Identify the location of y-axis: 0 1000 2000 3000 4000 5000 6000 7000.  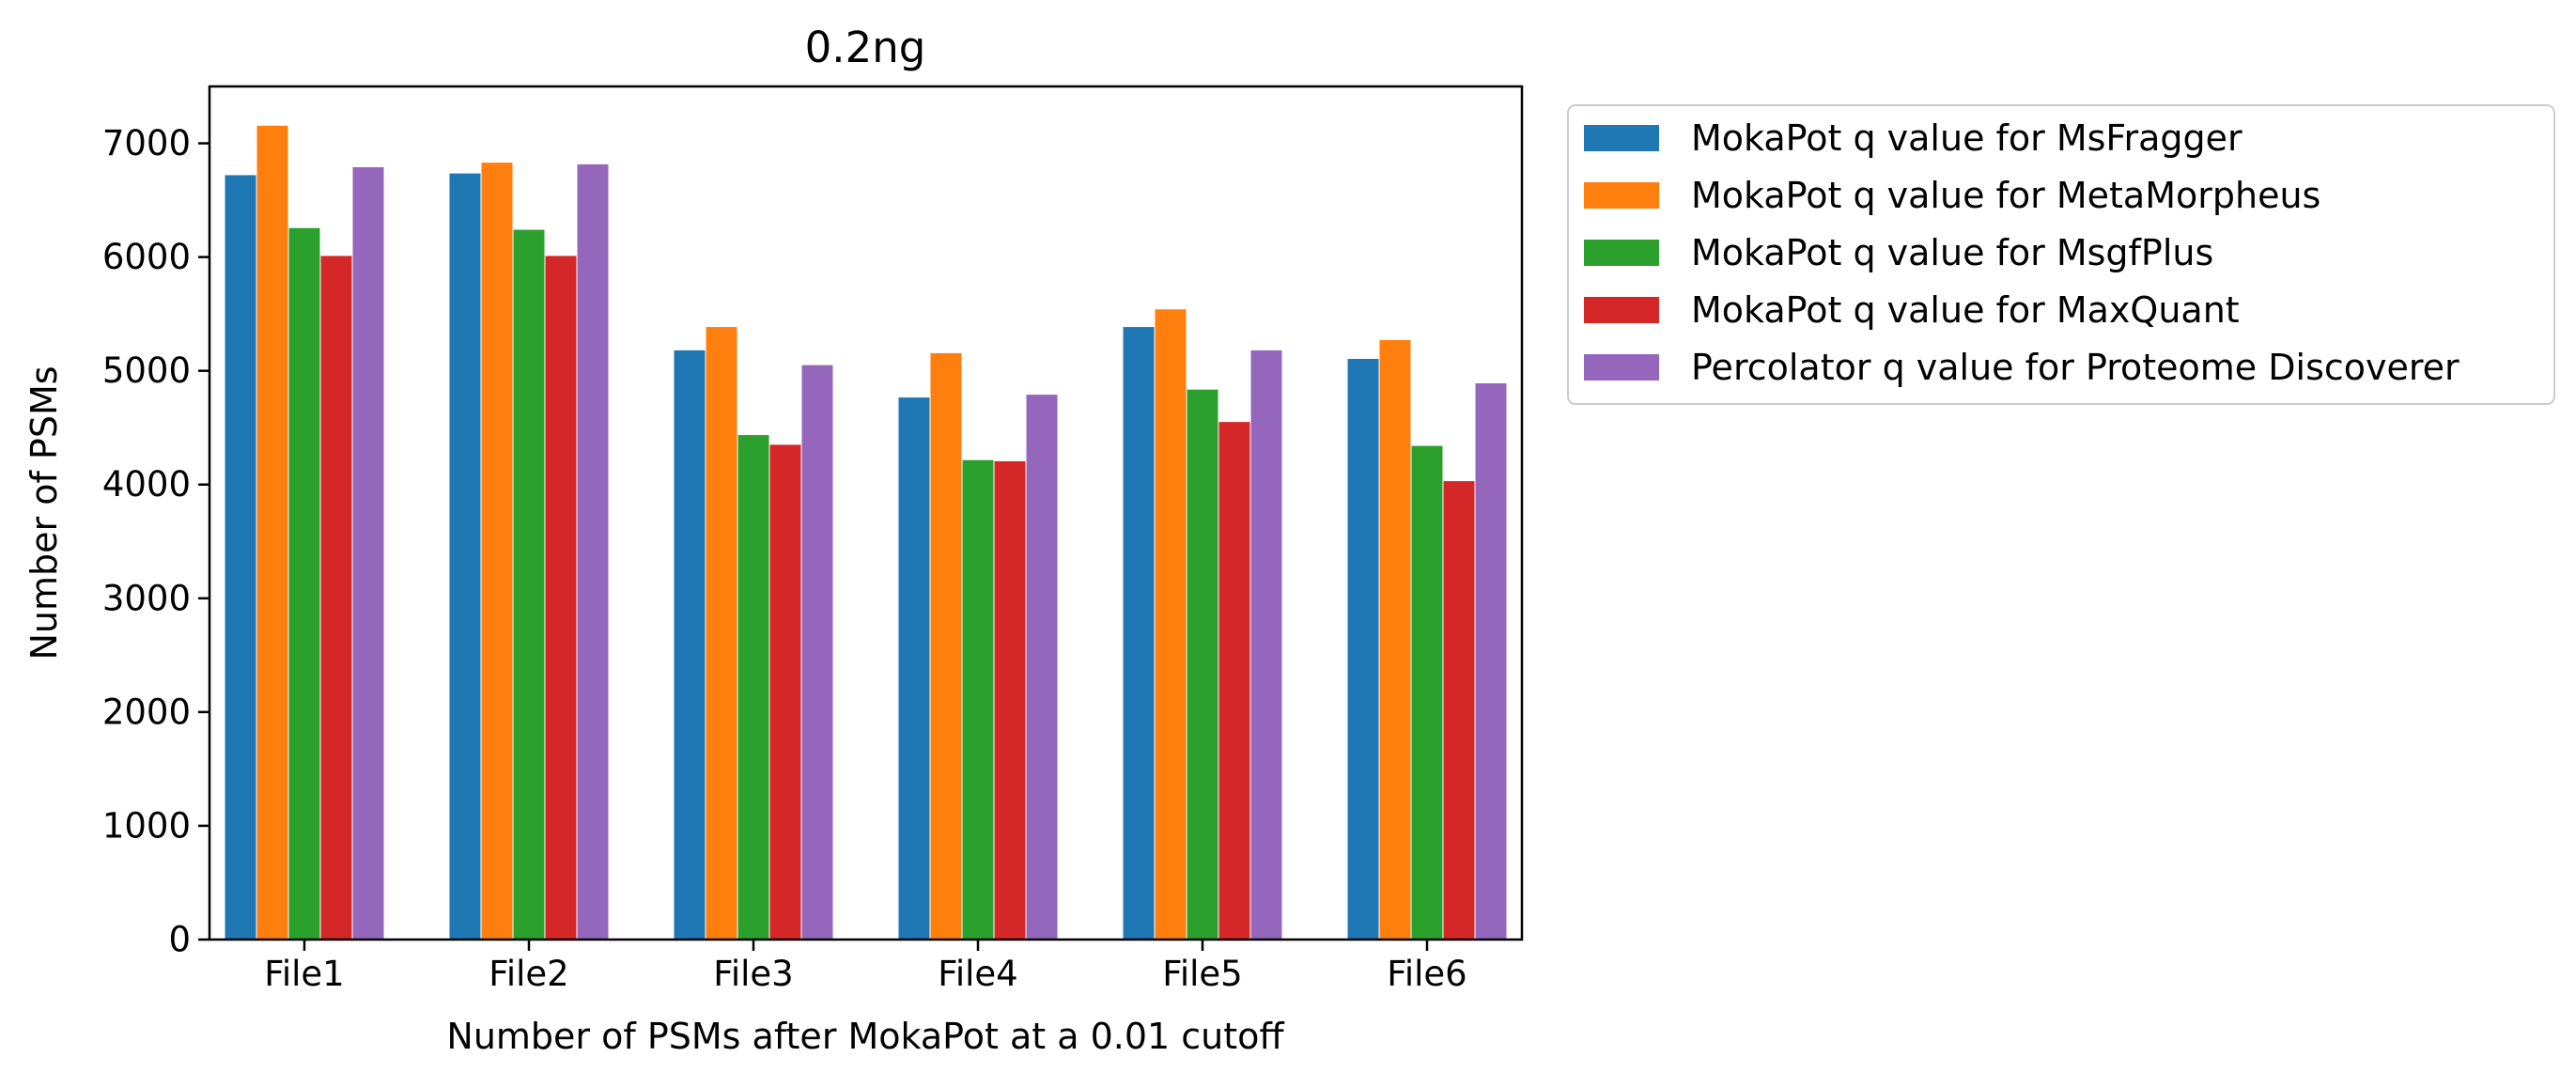
(156, 541).